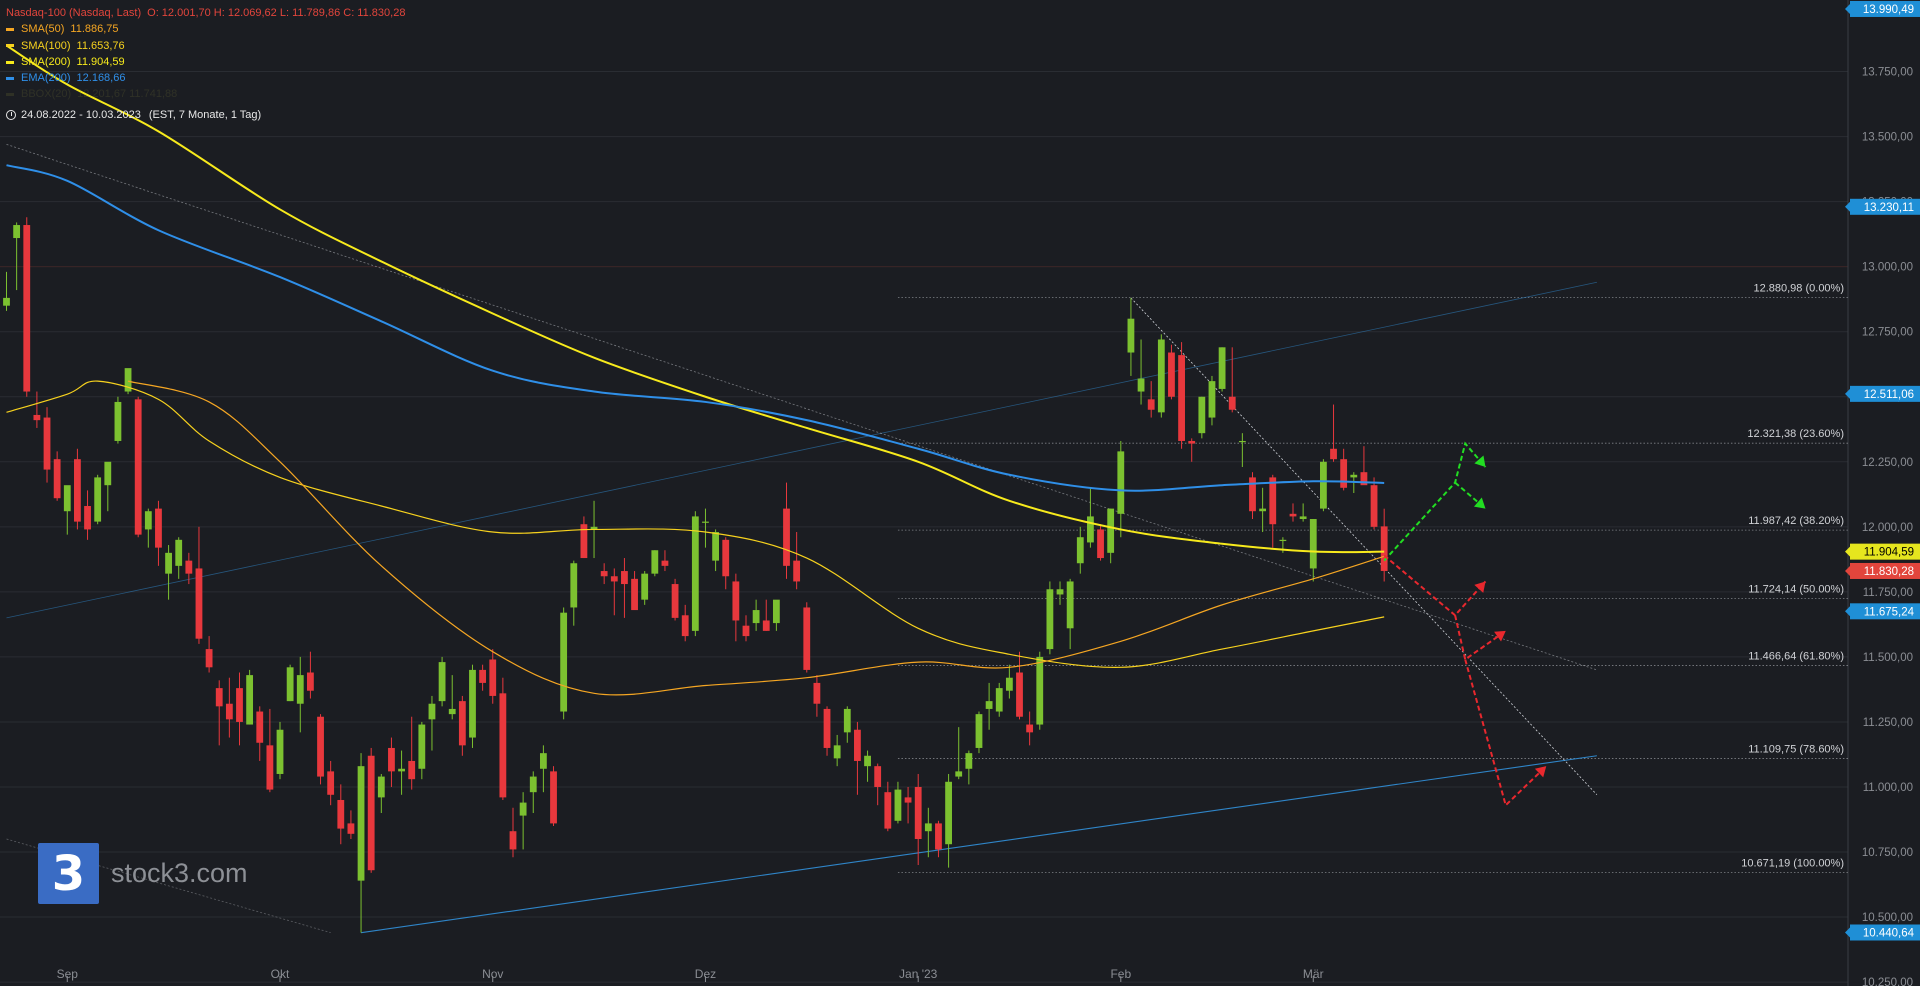 The height and width of the screenshot is (986, 1920). What do you see at coordinates (205, 78) in the screenshot?
I see `legend-indicator-ema-200: EMA(200) 12.168,66` at bounding box center [205, 78].